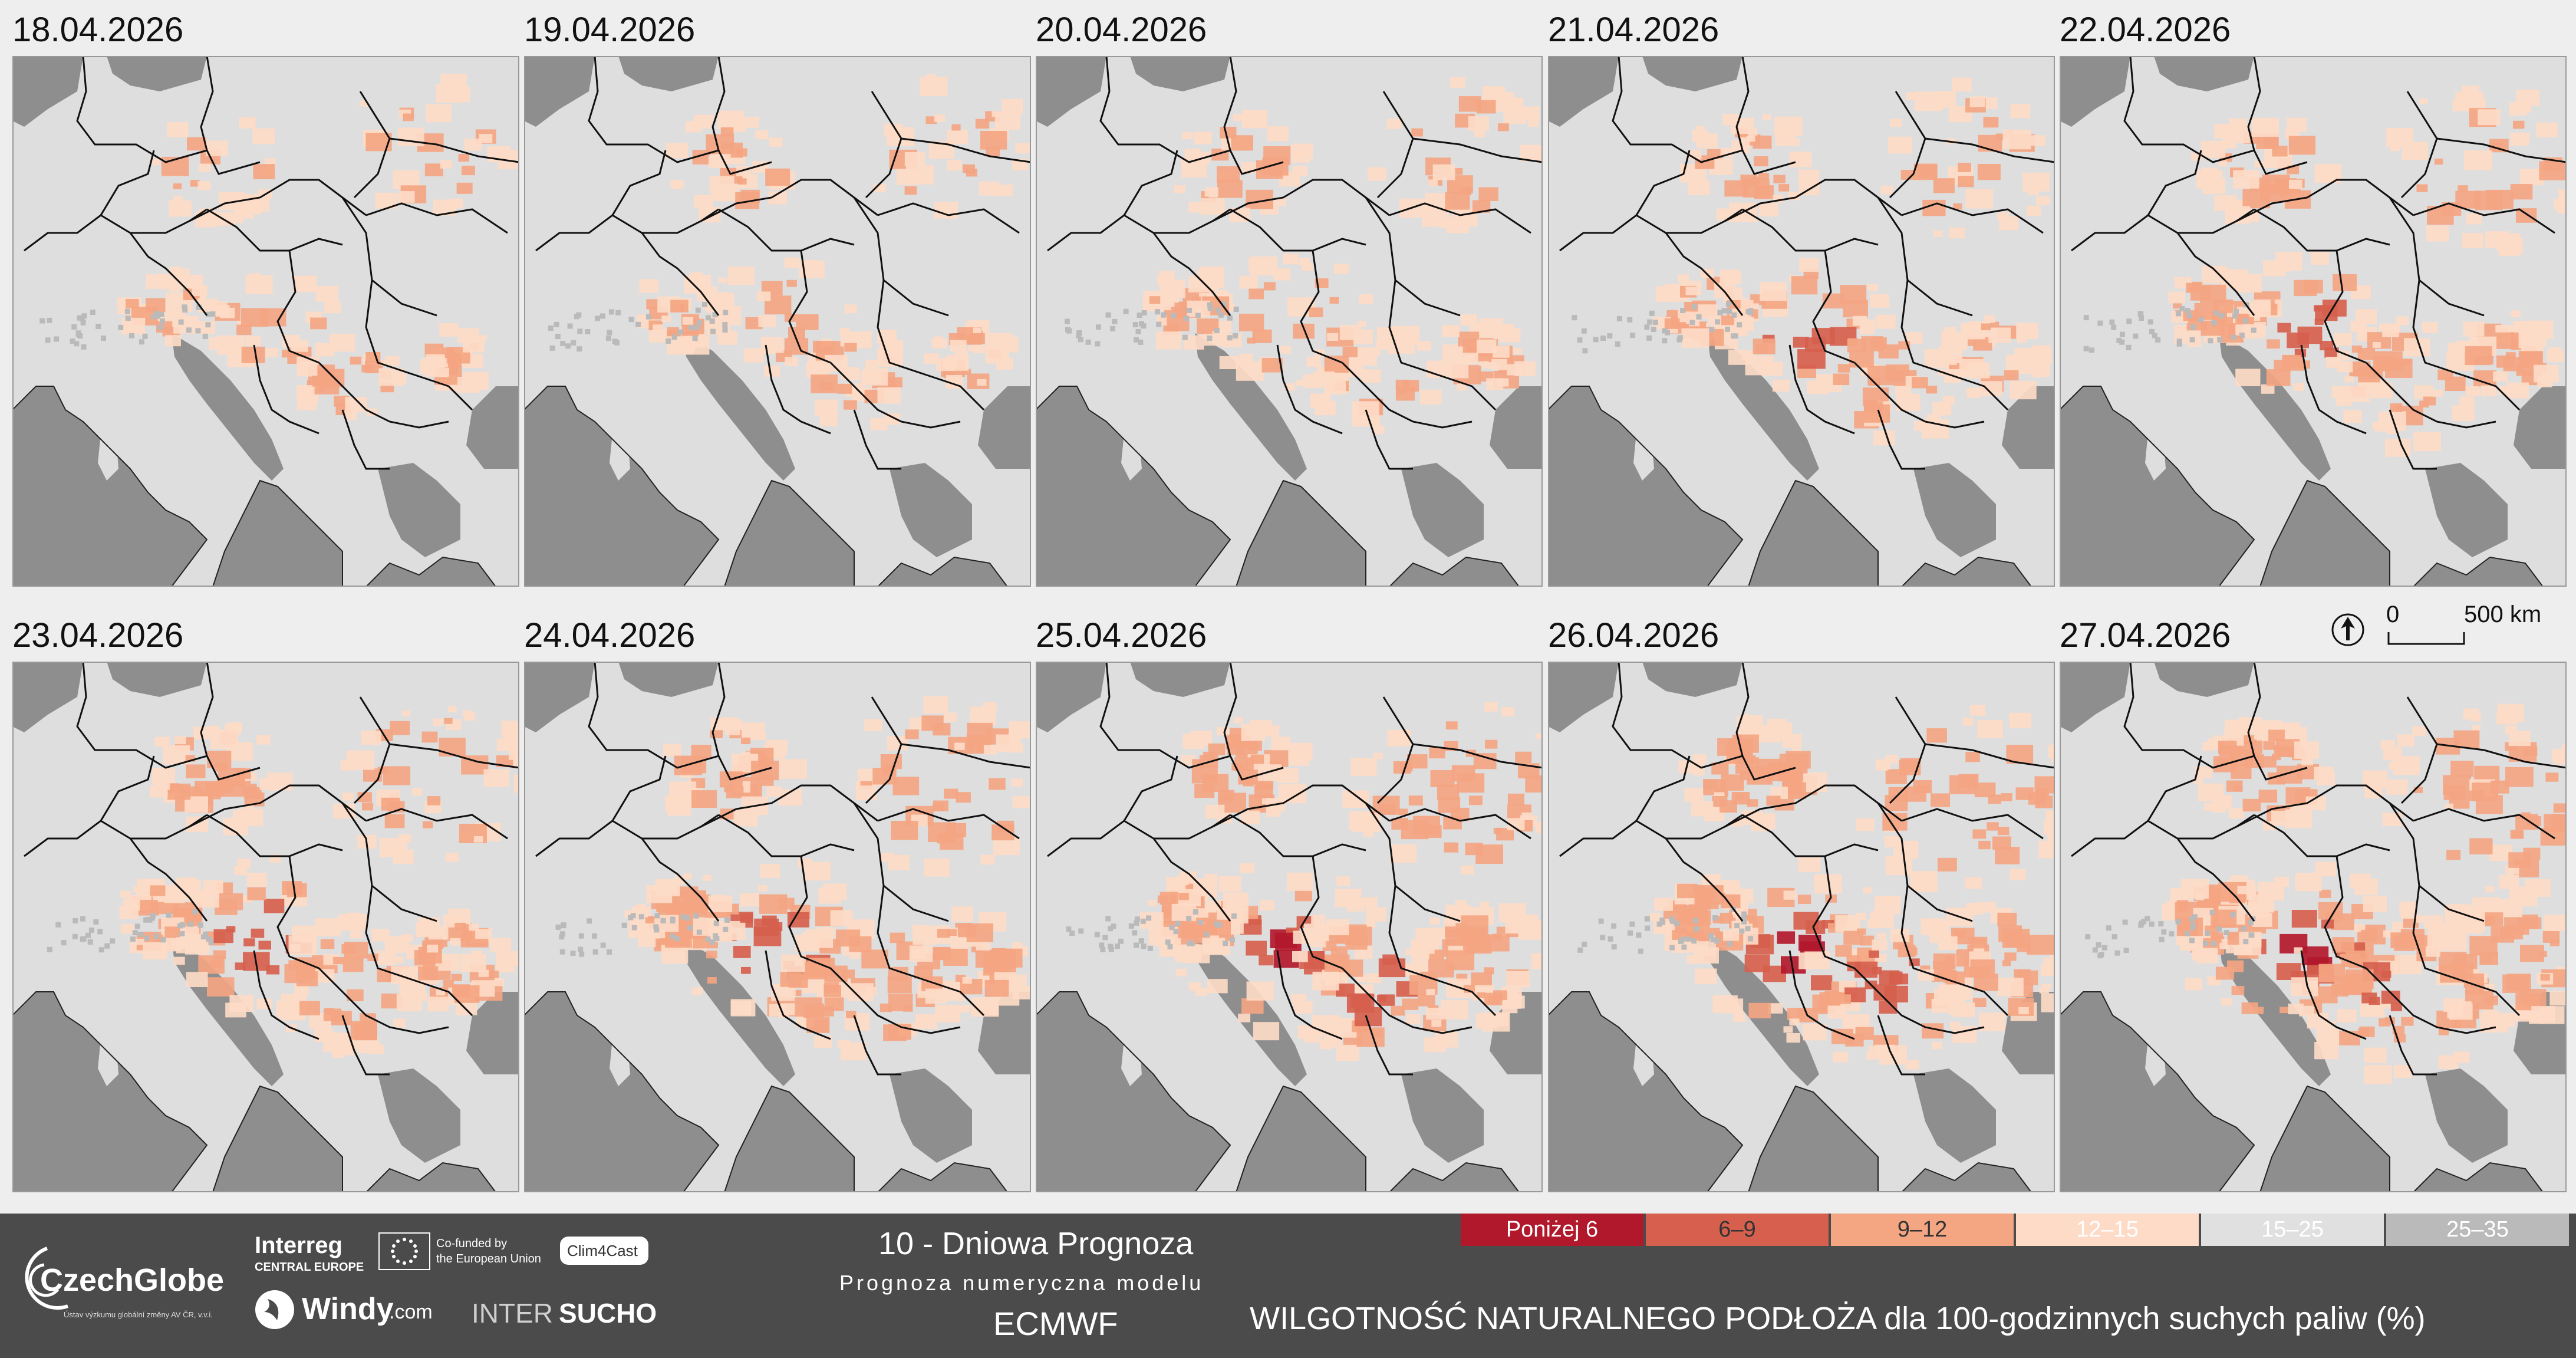  What do you see at coordinates (265, 321) in the screenshot?
I see `forecast-map` at bounding box center [265, 321].